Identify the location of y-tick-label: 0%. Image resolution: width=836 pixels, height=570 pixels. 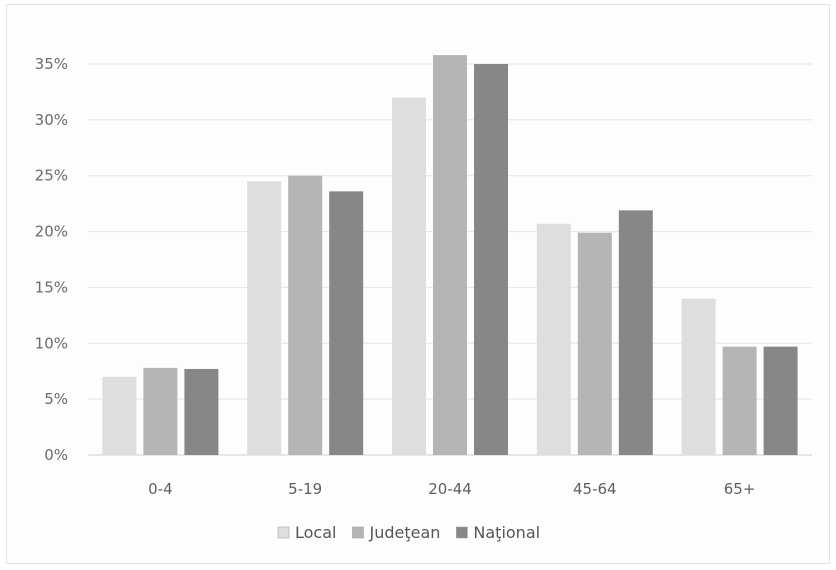
(56, 455).